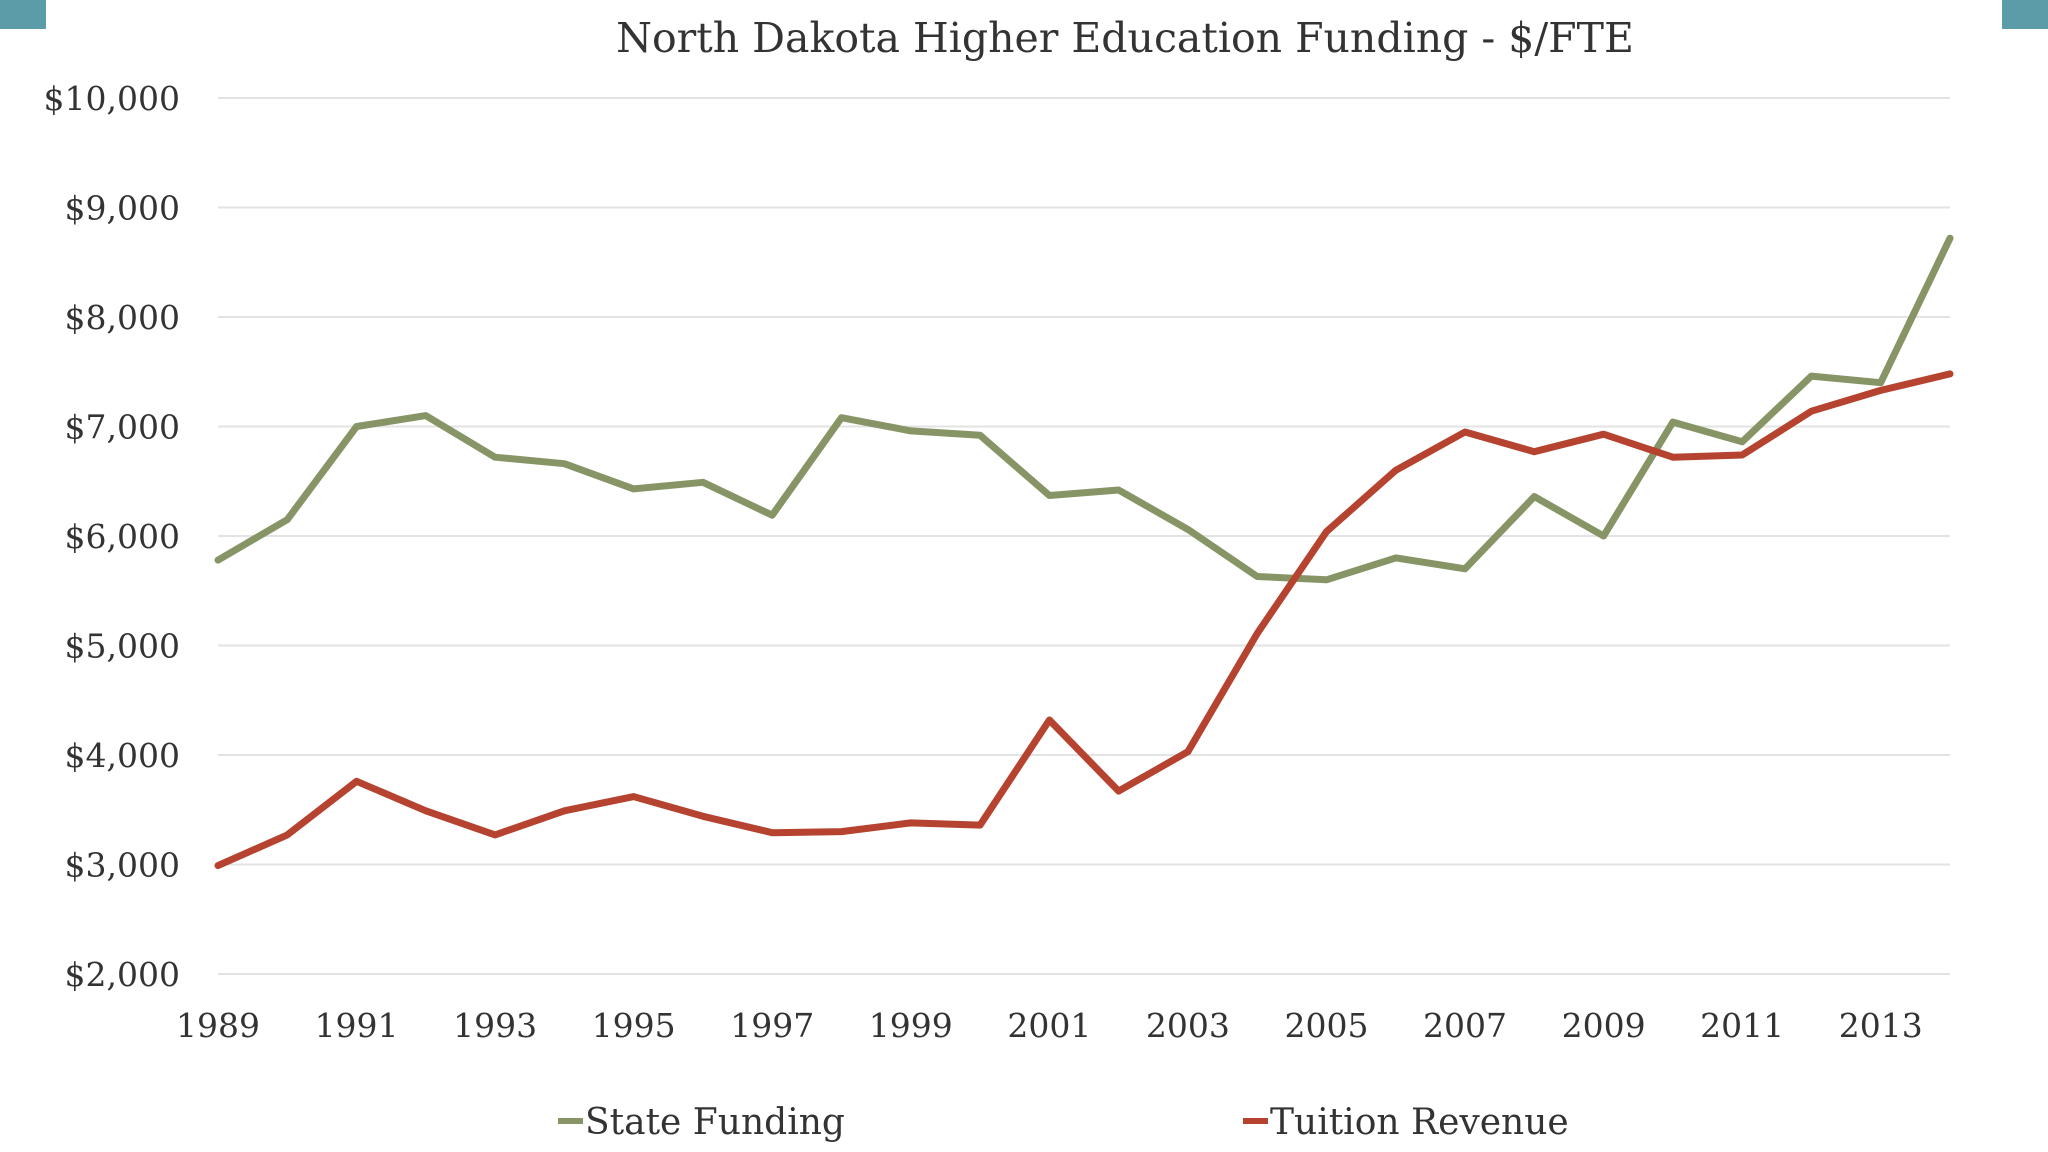 The image size is (2048, 1152). What do you see at coordinates (1742, 1025) in the screenshot?
I see `x-tick-label: 2011` at bounding box center [1742, 1025].